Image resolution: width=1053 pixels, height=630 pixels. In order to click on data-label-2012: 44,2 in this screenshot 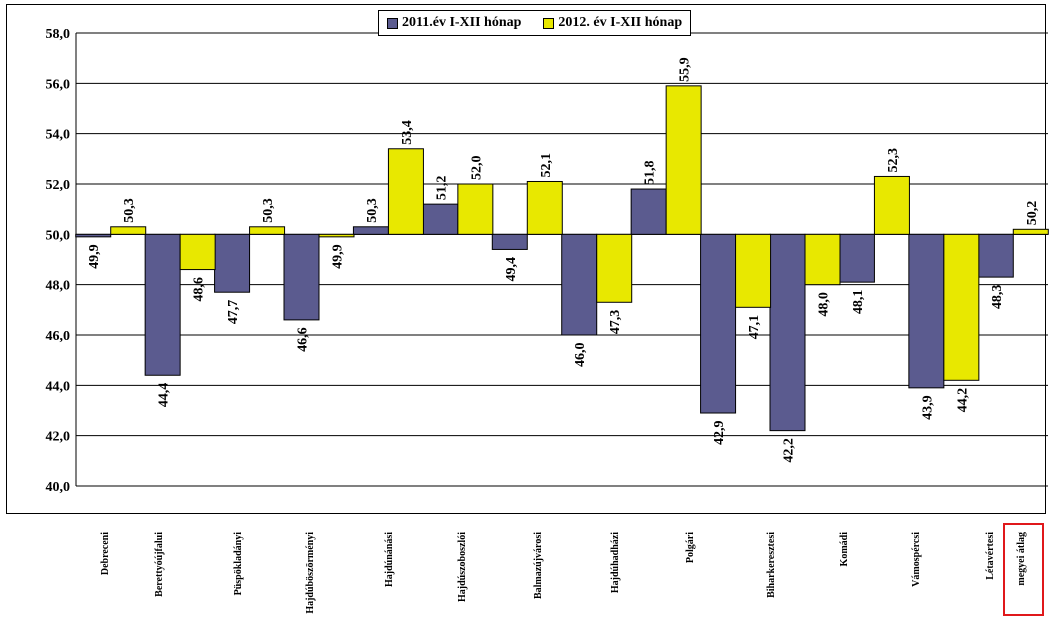, I will do `click(962, 400)`.